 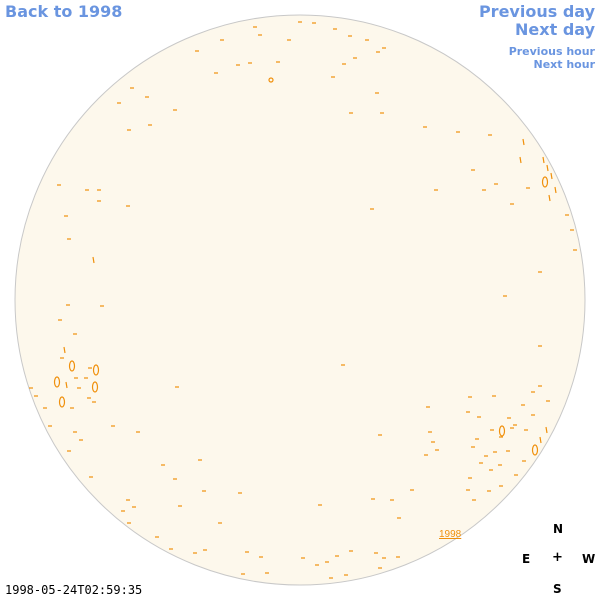 What do you see at coordinates (74, 590) in the screenshot?
I see `observation-timestamp: 1998-05-24T02:59:35` at bounding box center [74, 590].